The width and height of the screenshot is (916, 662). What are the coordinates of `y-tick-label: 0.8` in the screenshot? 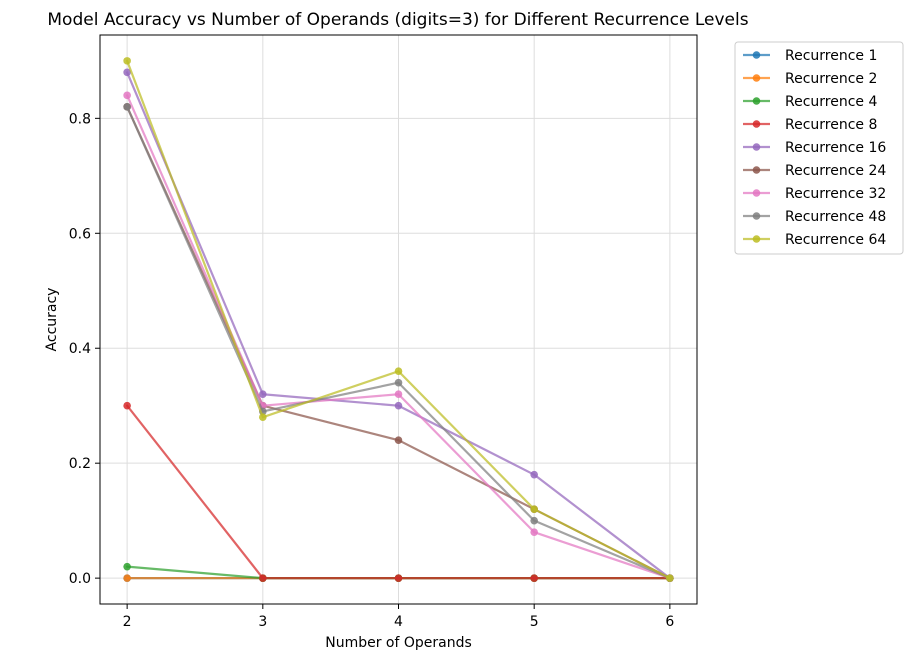 It's located at (80, 119).